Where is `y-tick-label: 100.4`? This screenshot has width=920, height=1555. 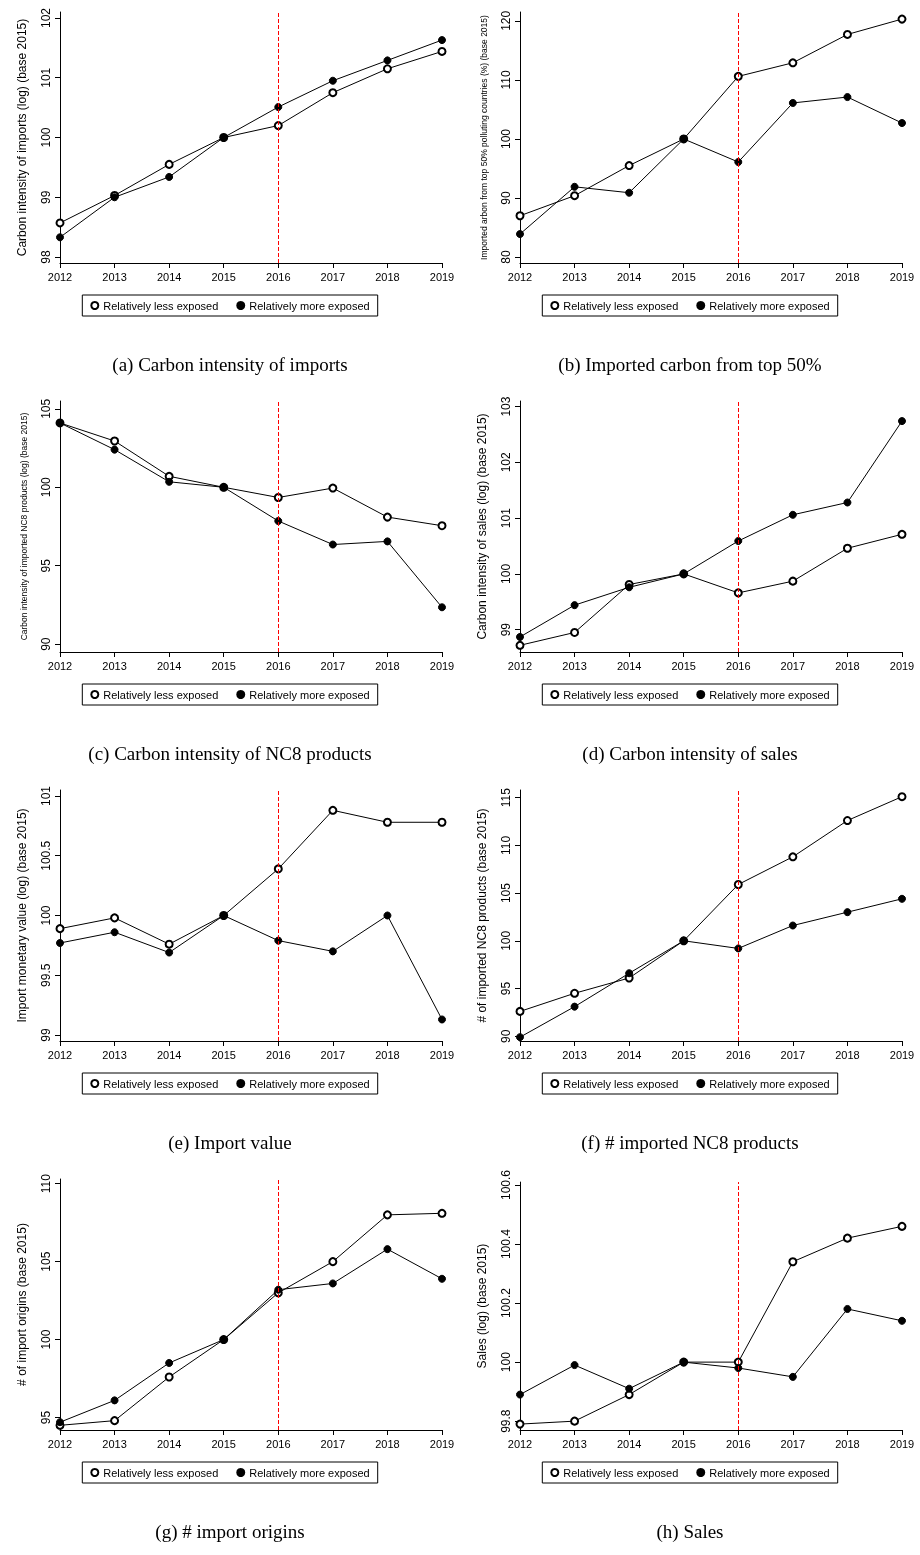 y-tick-label: 100.4 is located at coordinates (506, 1244).